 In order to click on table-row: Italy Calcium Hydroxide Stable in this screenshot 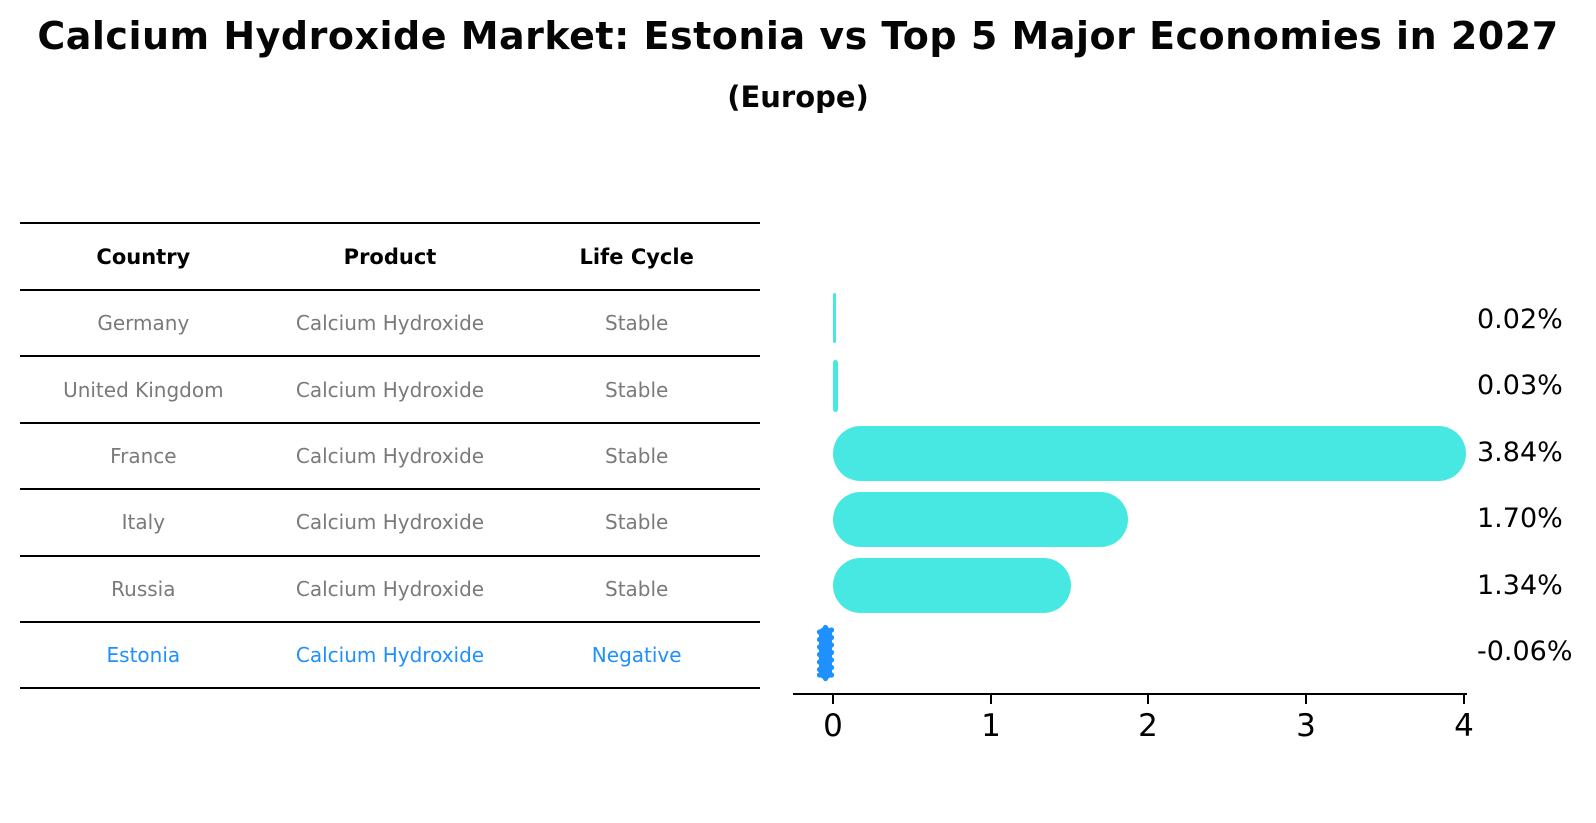, I will do `click(390, 523)`.